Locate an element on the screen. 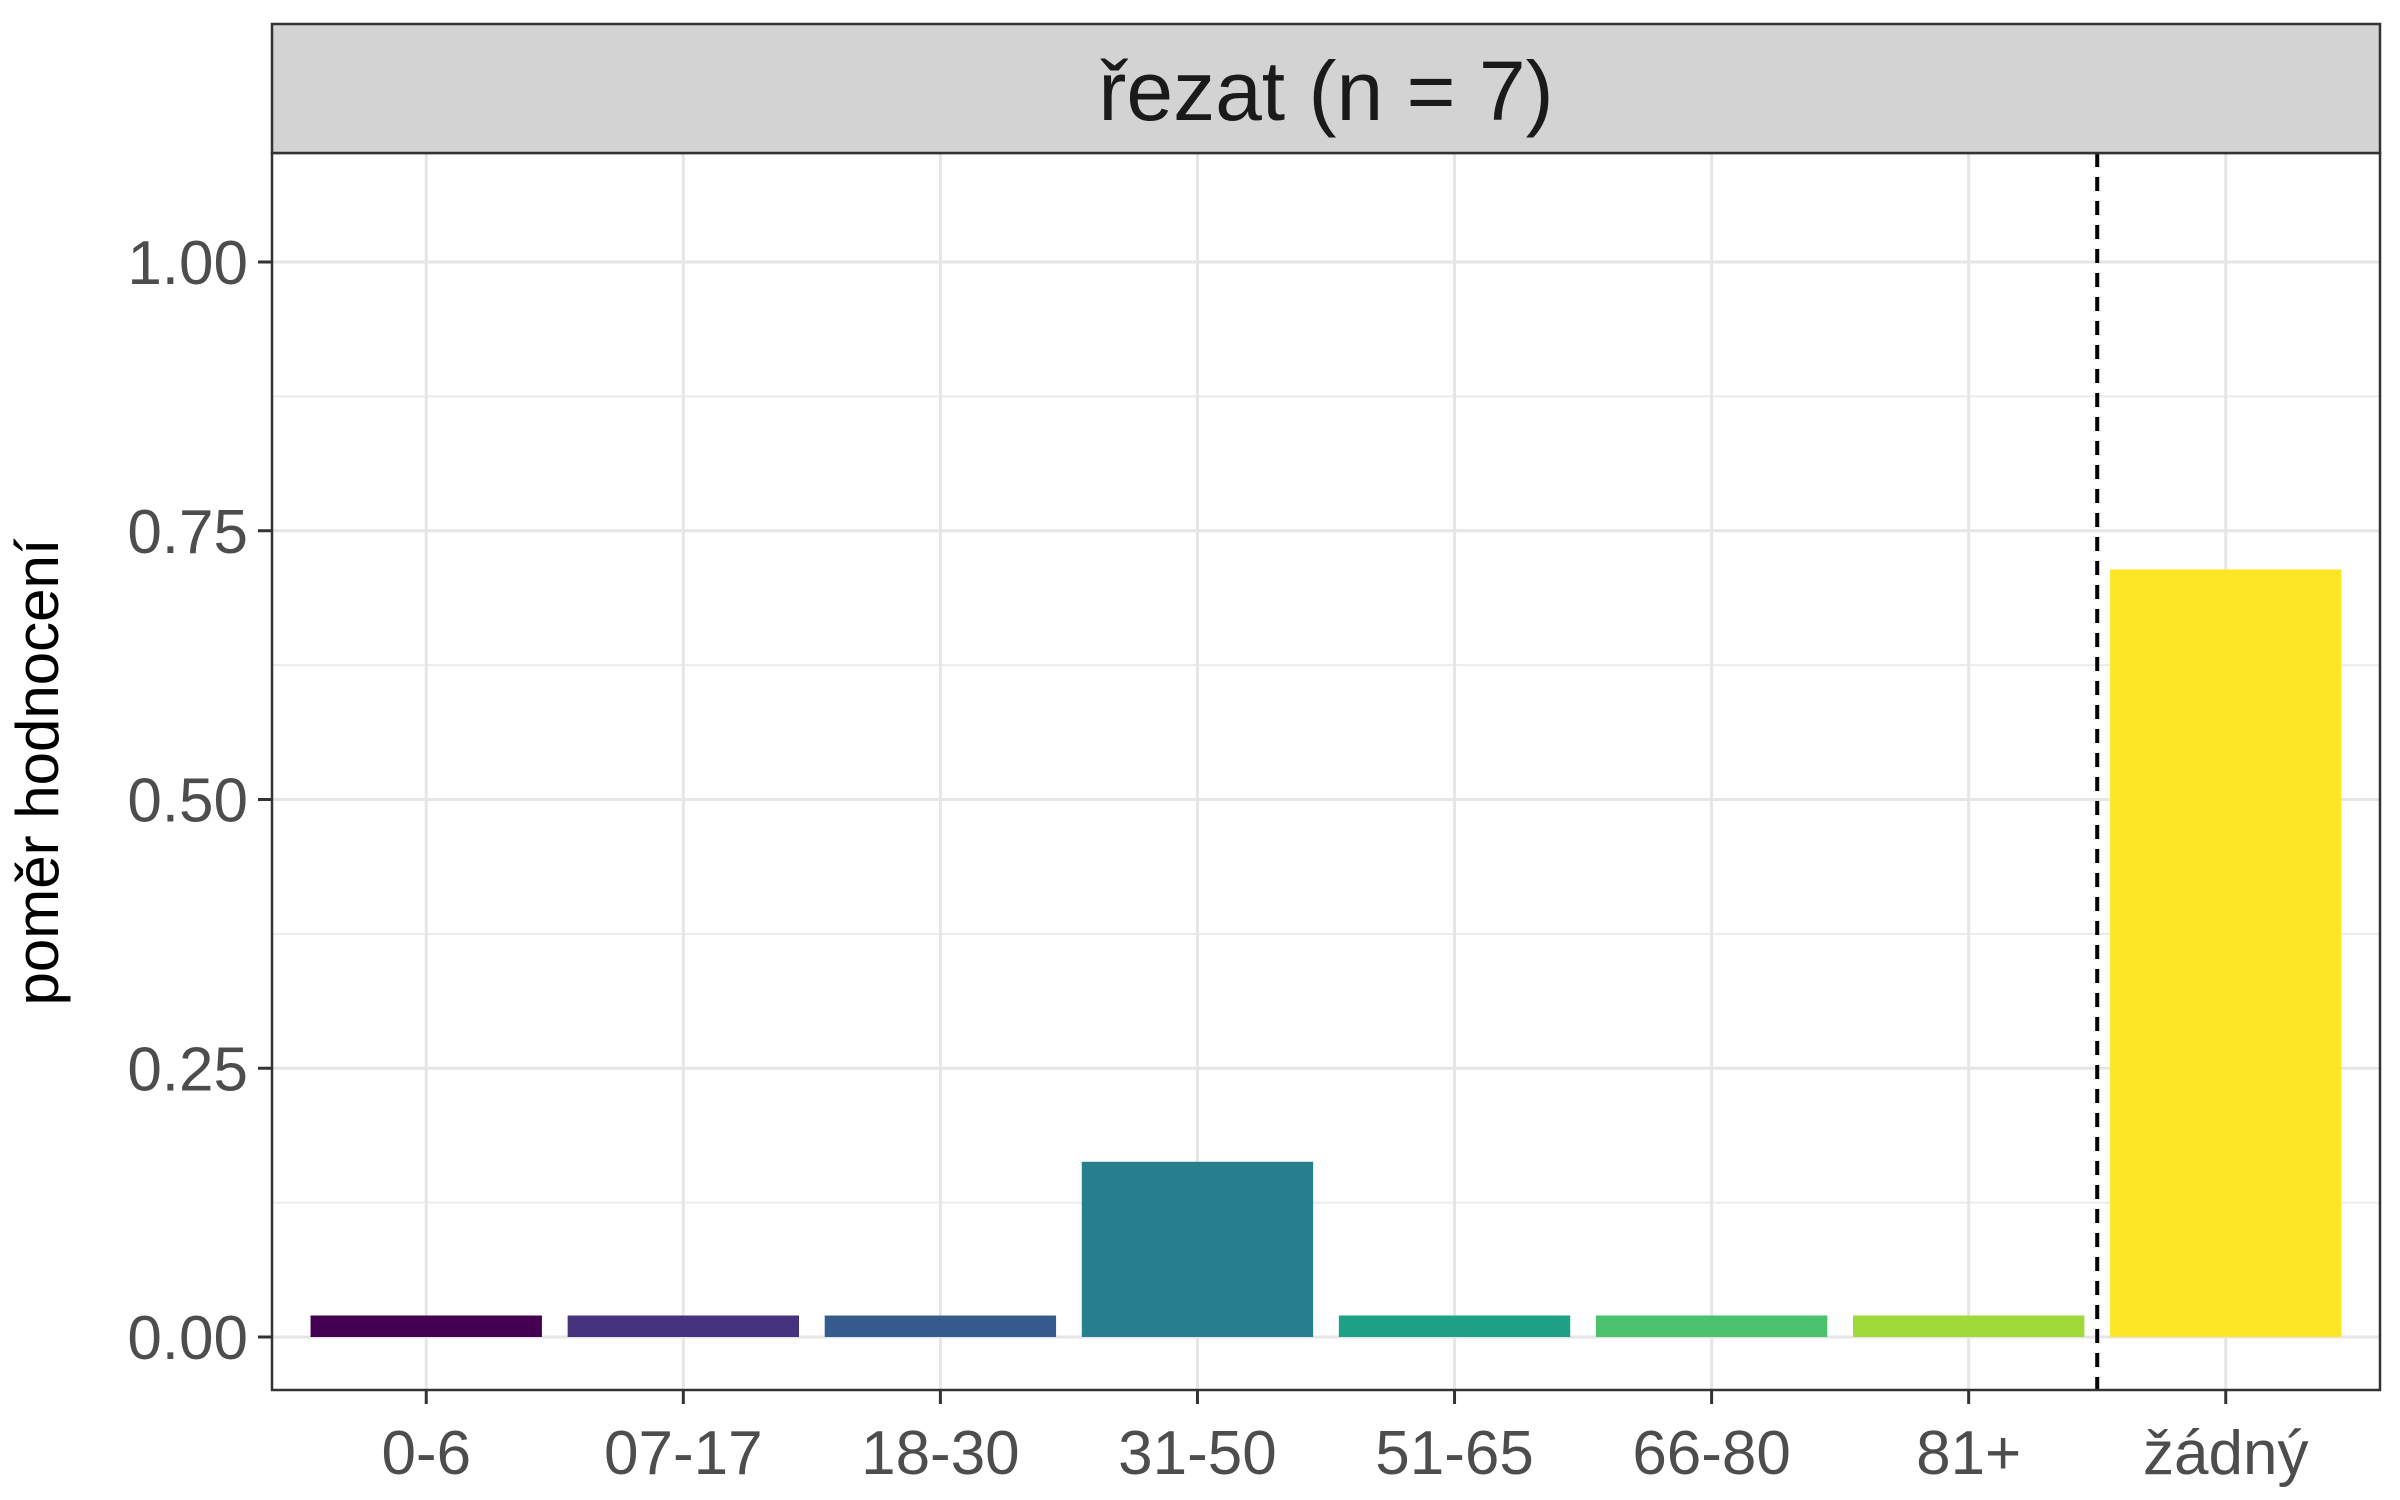  facet-strip is located at coordinates (1326, 88).